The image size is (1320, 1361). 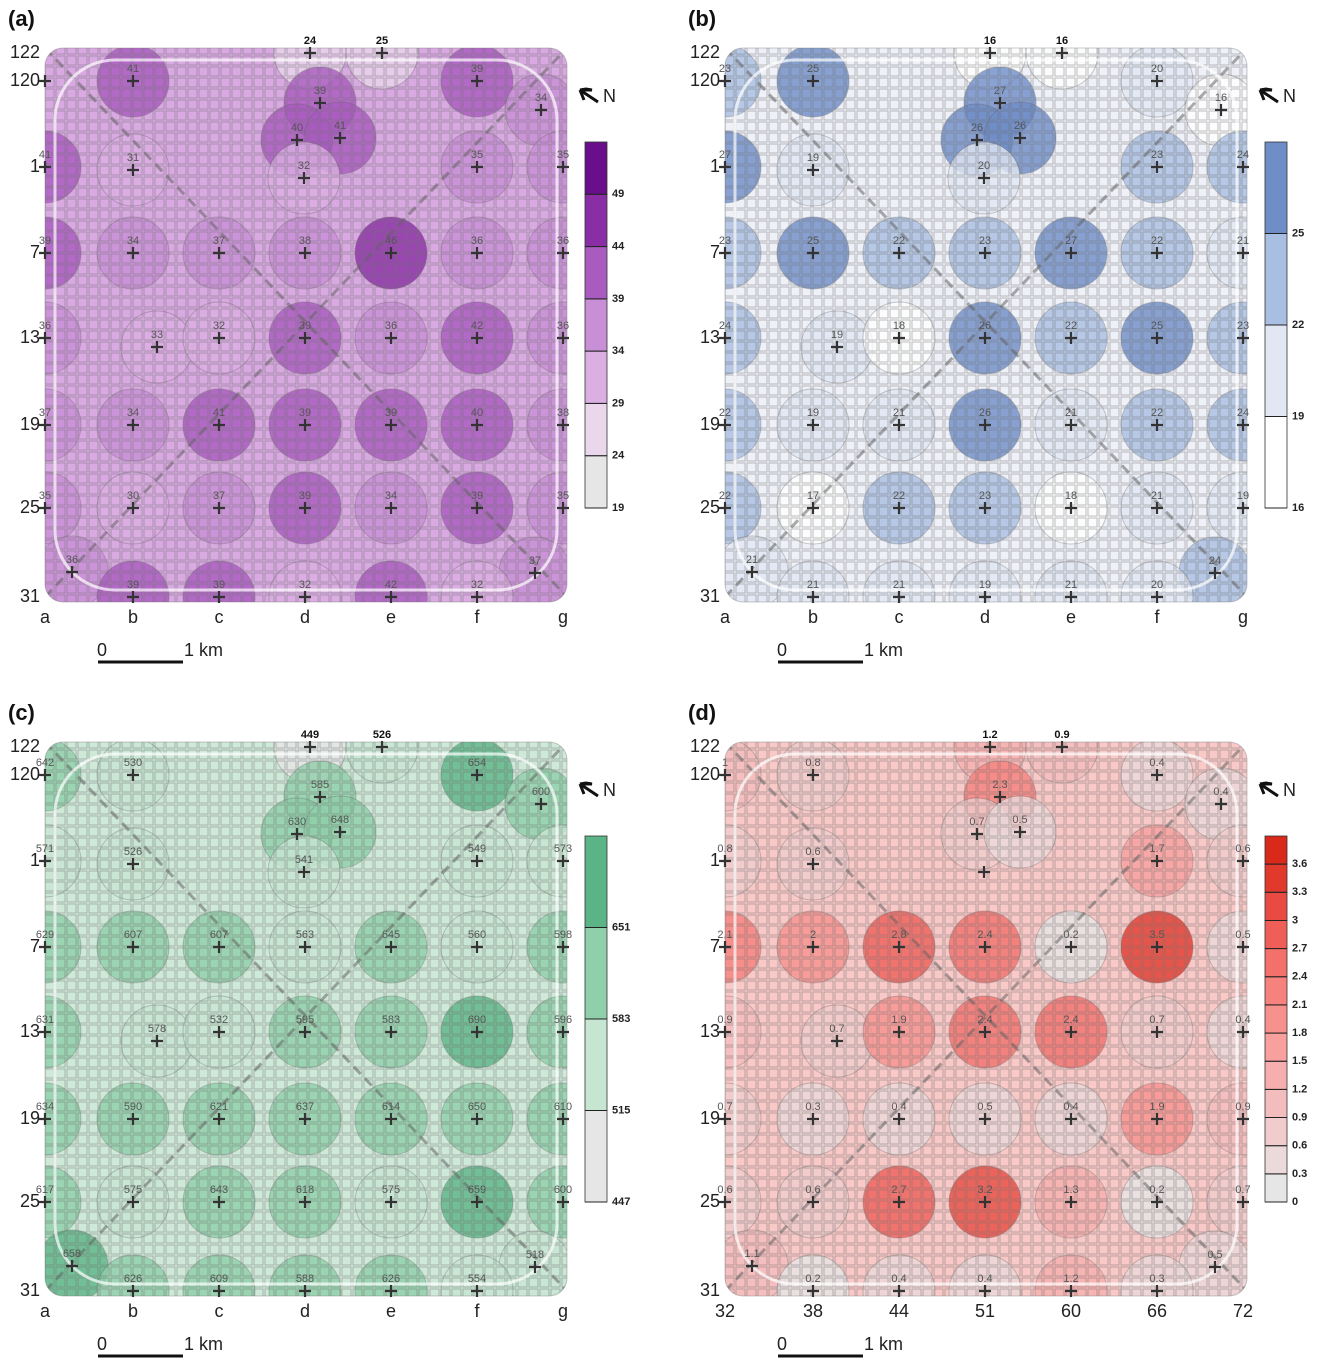 I want to click on site-value: 39, so click(x=477, y=69).